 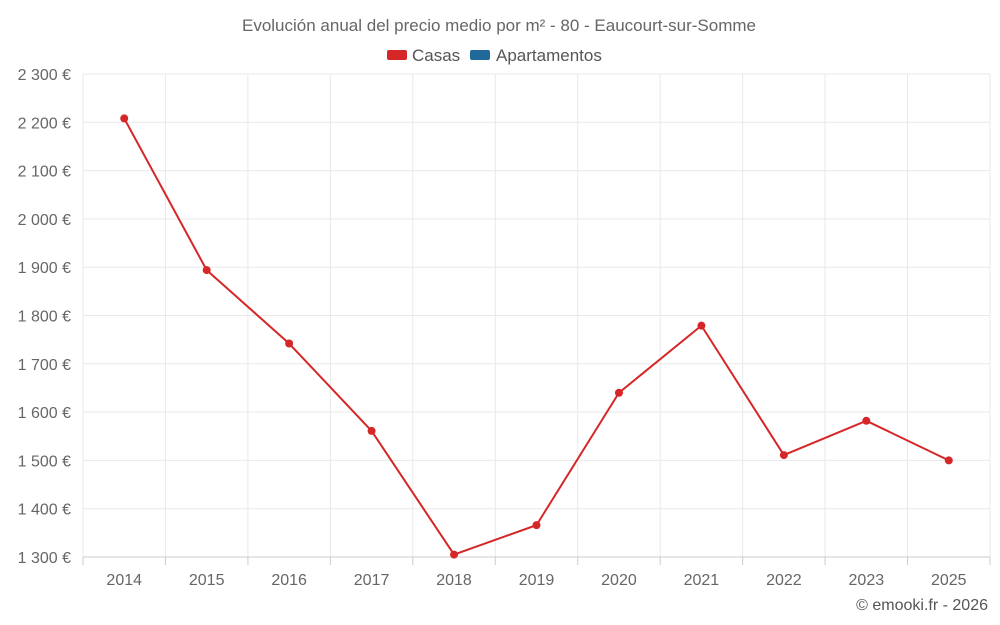 I want to click on y-tick-label: 1 600 €, so click(x=44, y=413).